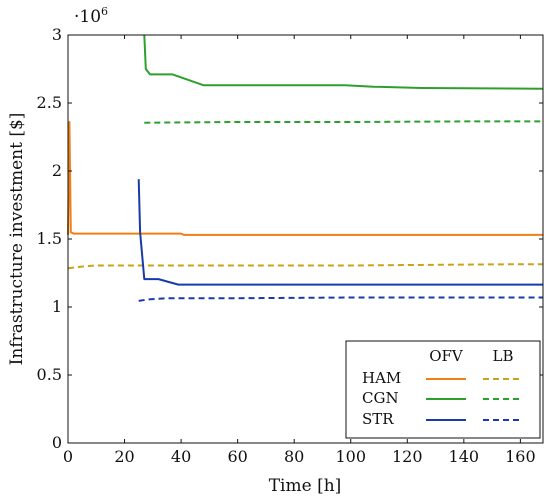 Image resolution: width=550 pixels, height=501 pixels. I want to click on series-line-cgn-ofv, so click(343, 62).